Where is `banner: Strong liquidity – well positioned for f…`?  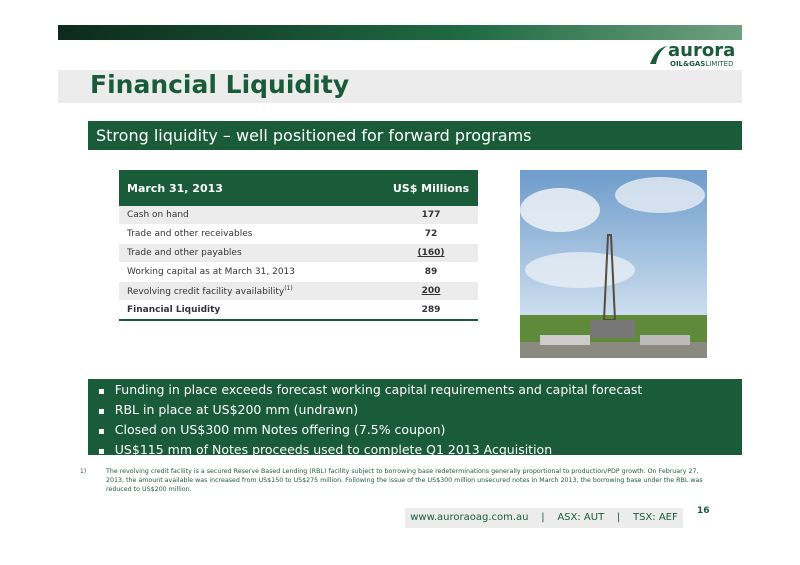 banner: Strong liquidity – well positioned for f… is located at coordinates (415, 135).